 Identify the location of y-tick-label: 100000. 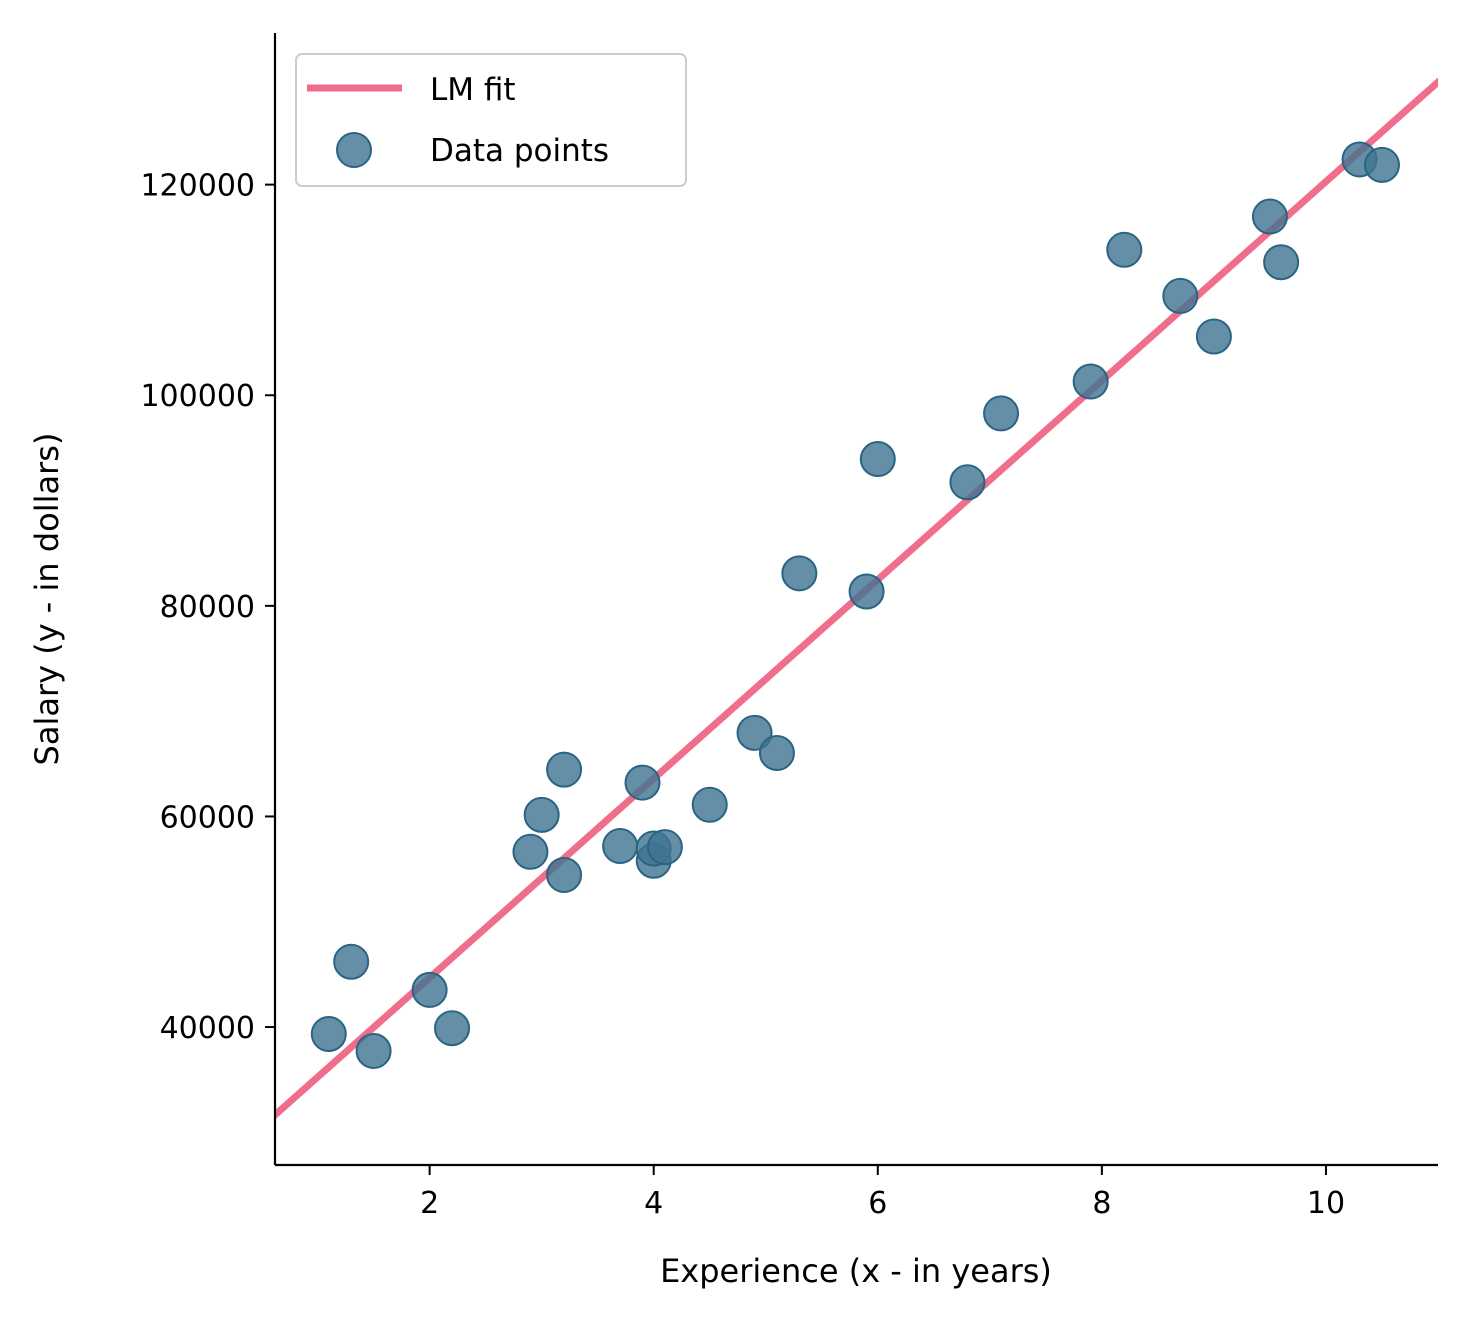
(197, 396).